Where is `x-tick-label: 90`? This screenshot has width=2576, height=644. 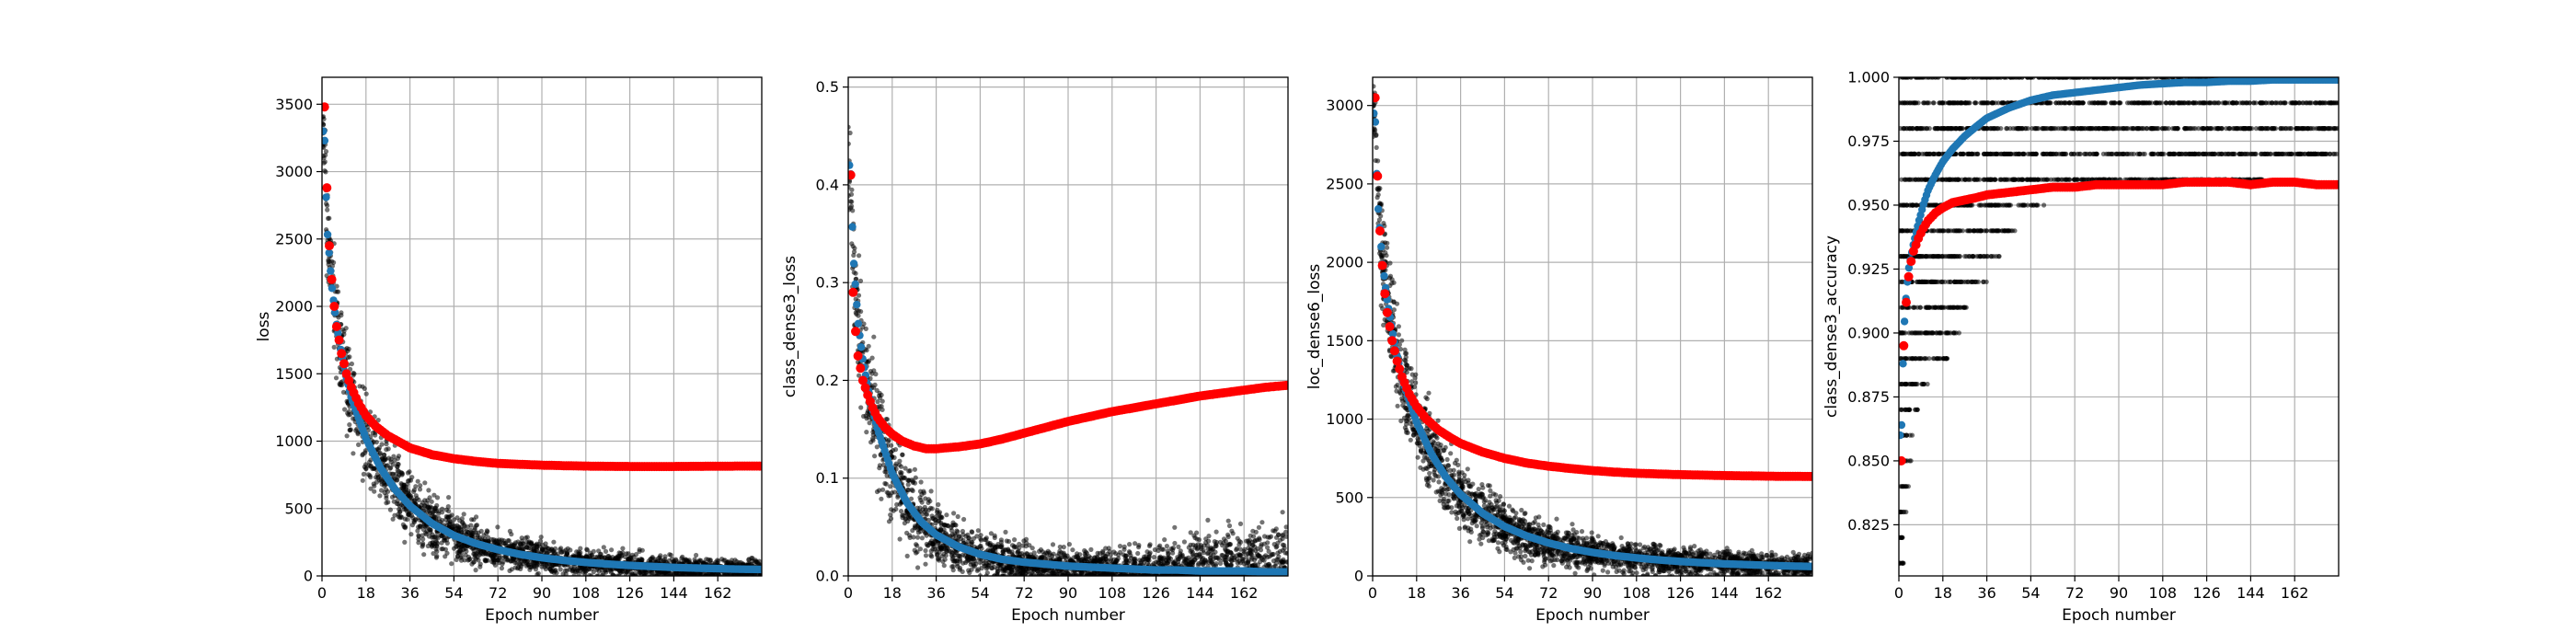
x-tick-label: 90 is located at coordinates (542, 593).